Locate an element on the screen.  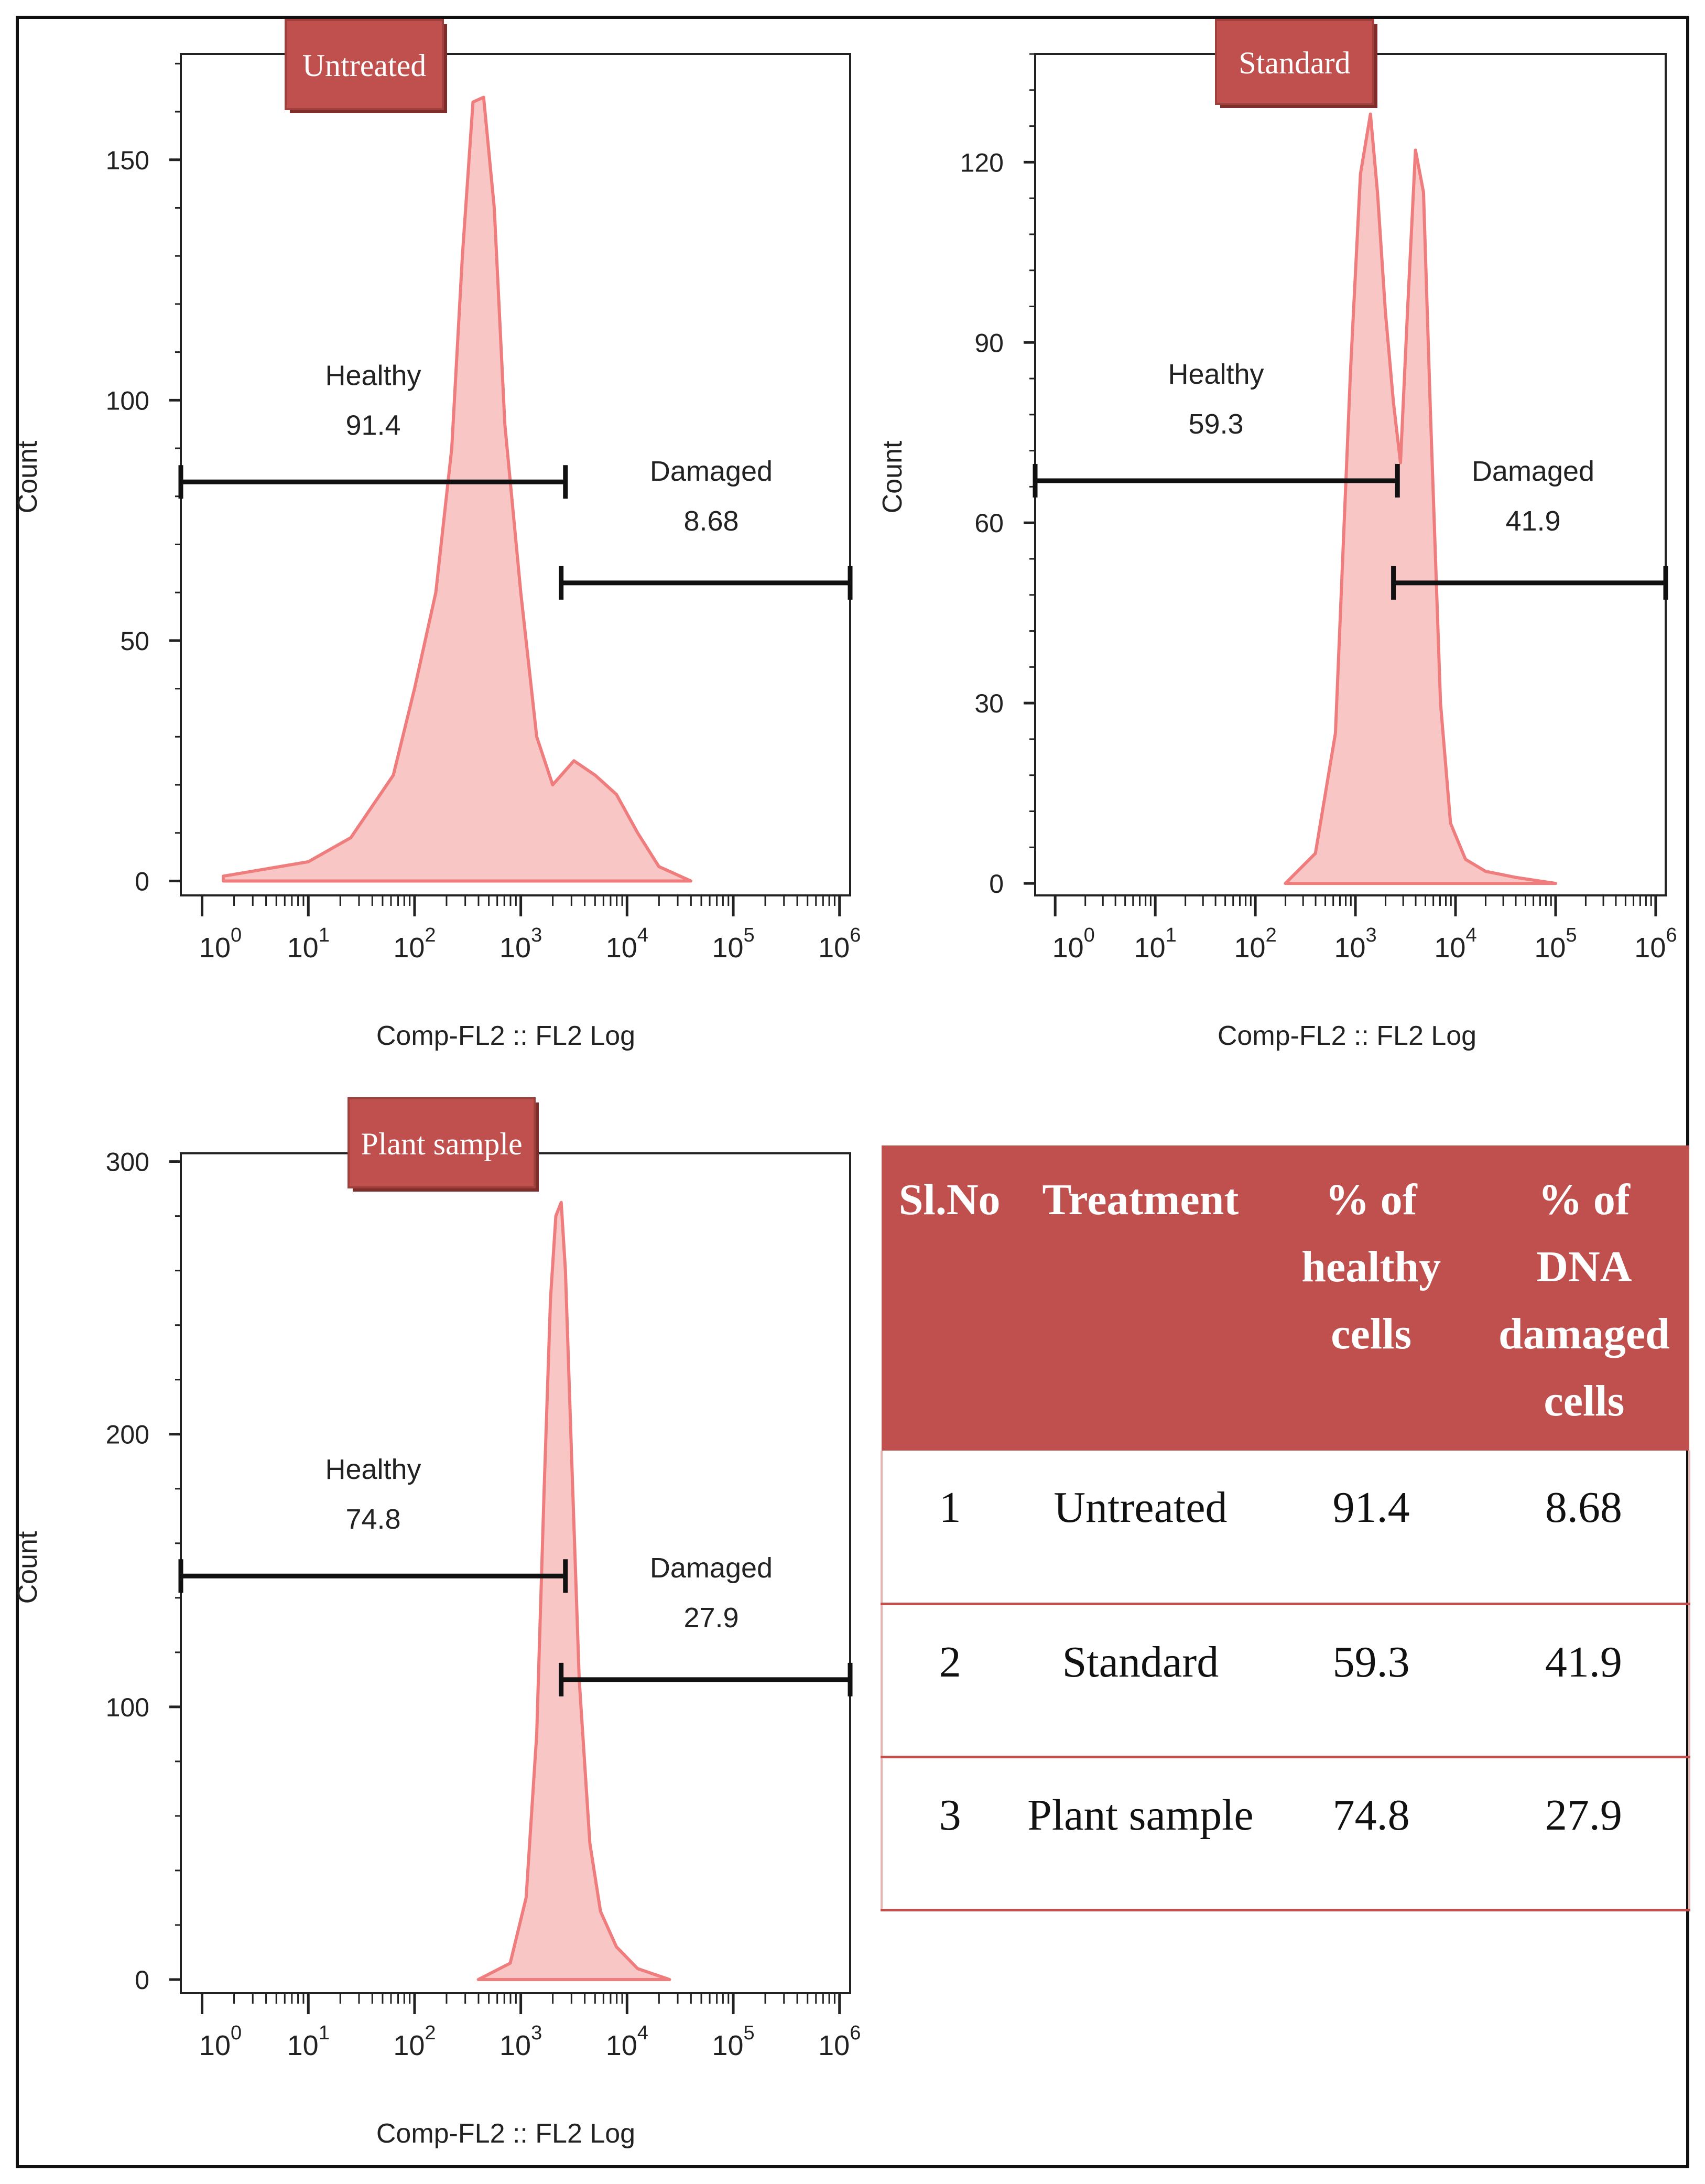
y-tick-label: 30 is located at coordinates (989, 703).